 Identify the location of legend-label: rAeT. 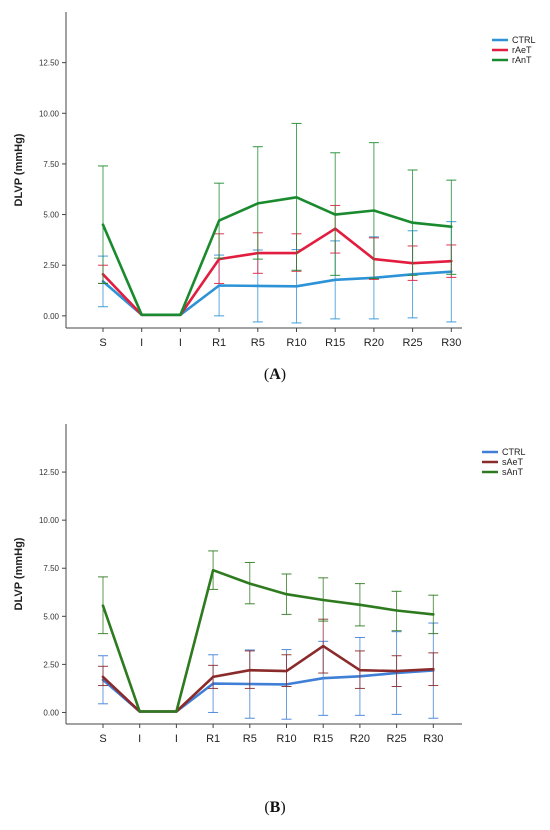
(522, 50).